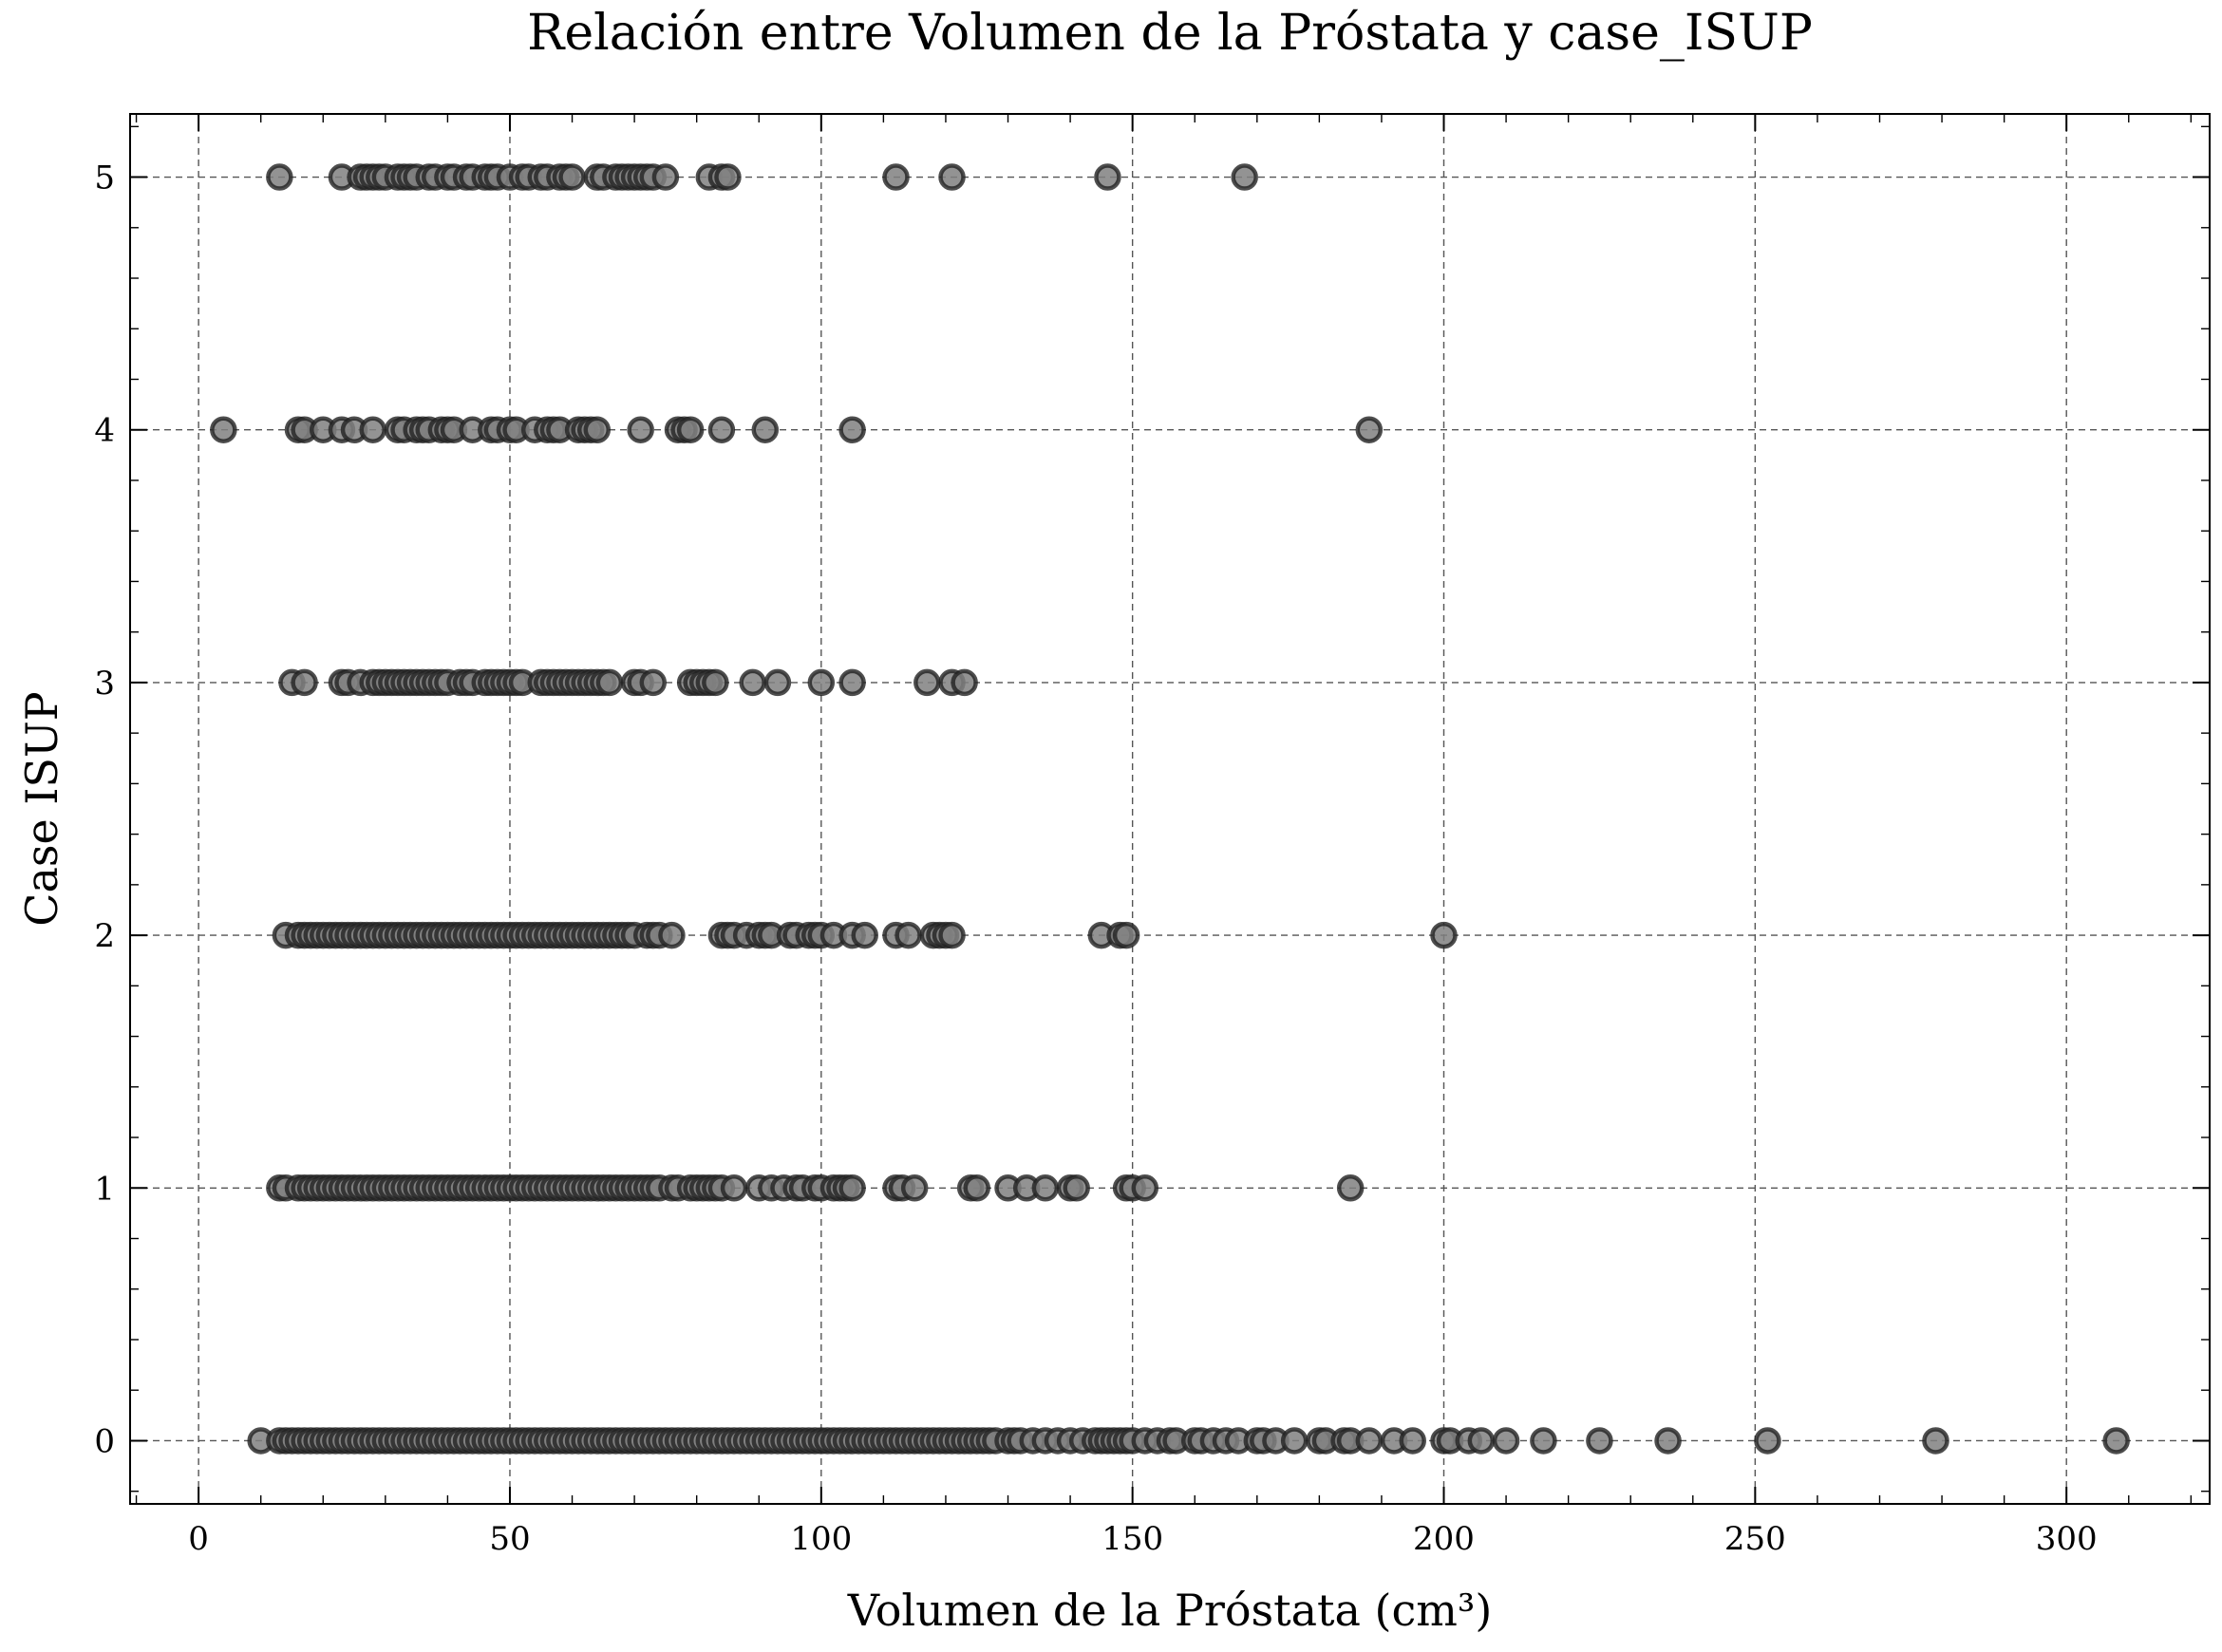 This screenshot has width=2222, height=1652. Describe the element at coordinates (104, 936) in the screenshot. I see `y-tick-label: 2` at that location.